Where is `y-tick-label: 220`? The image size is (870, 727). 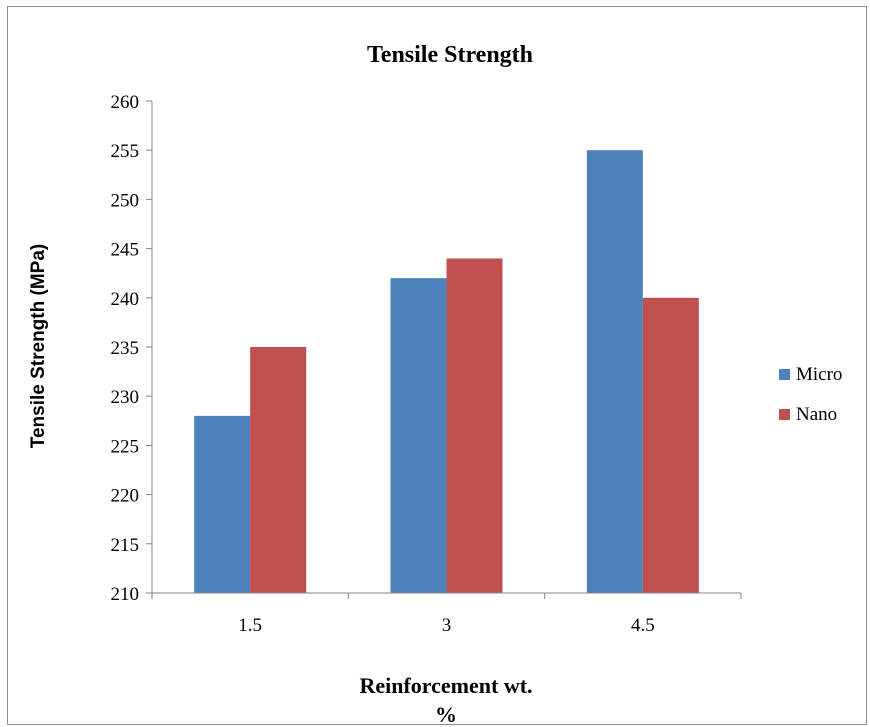
y-tick-label: 220 is located at coordinates (125, 496).